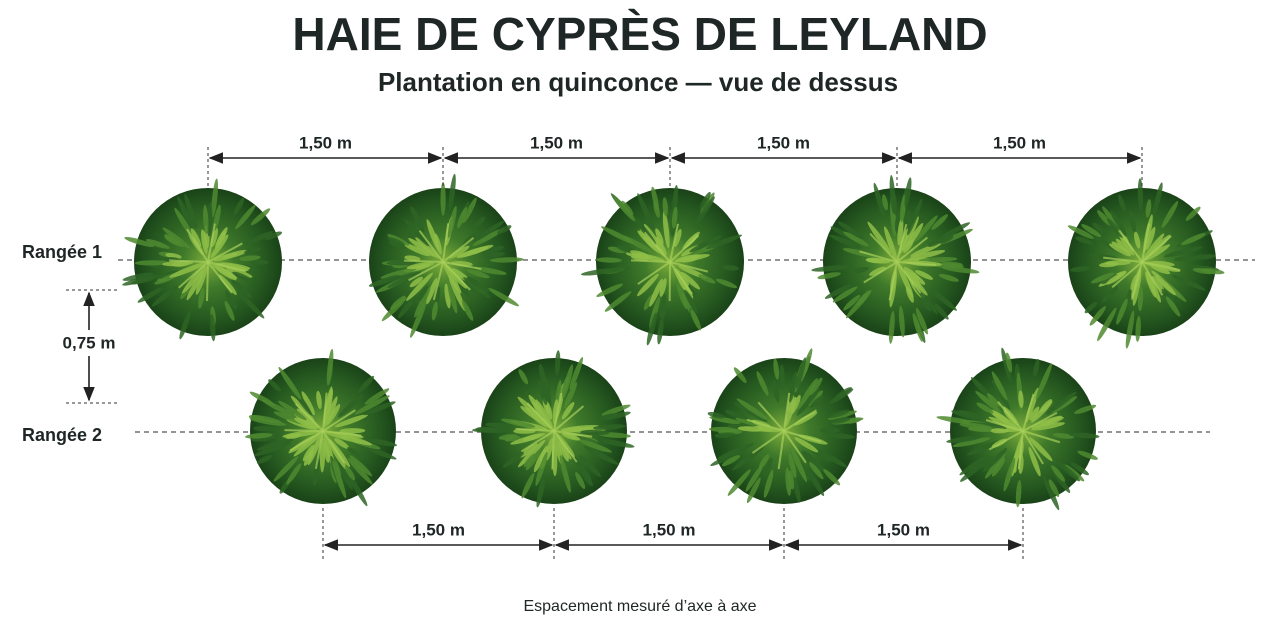 This screenshot has height=640, width=1280. What do you see at coordinates (438, 529) in the screenshot?
I see `spacing-label: 1,50 m` at bounding box center [438, 529].